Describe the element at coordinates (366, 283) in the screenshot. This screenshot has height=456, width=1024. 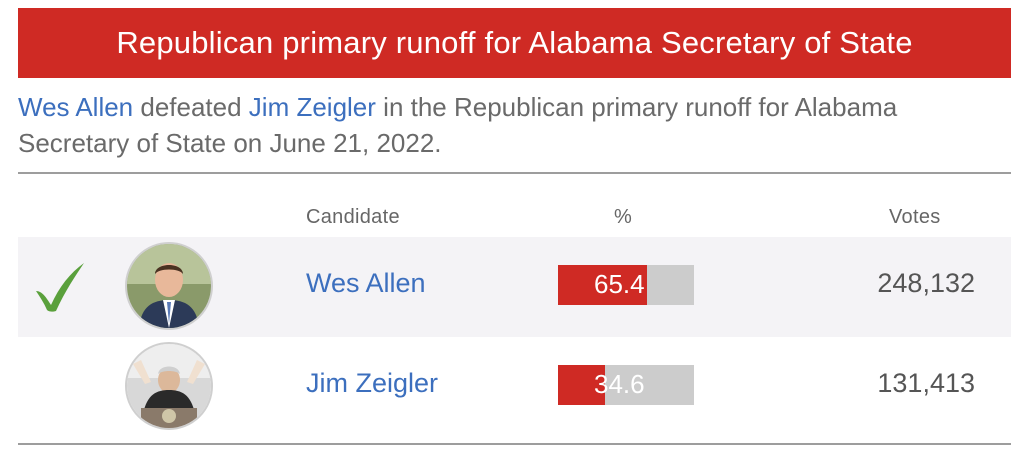
I see `candidate-name: Wes Allen` at that location.